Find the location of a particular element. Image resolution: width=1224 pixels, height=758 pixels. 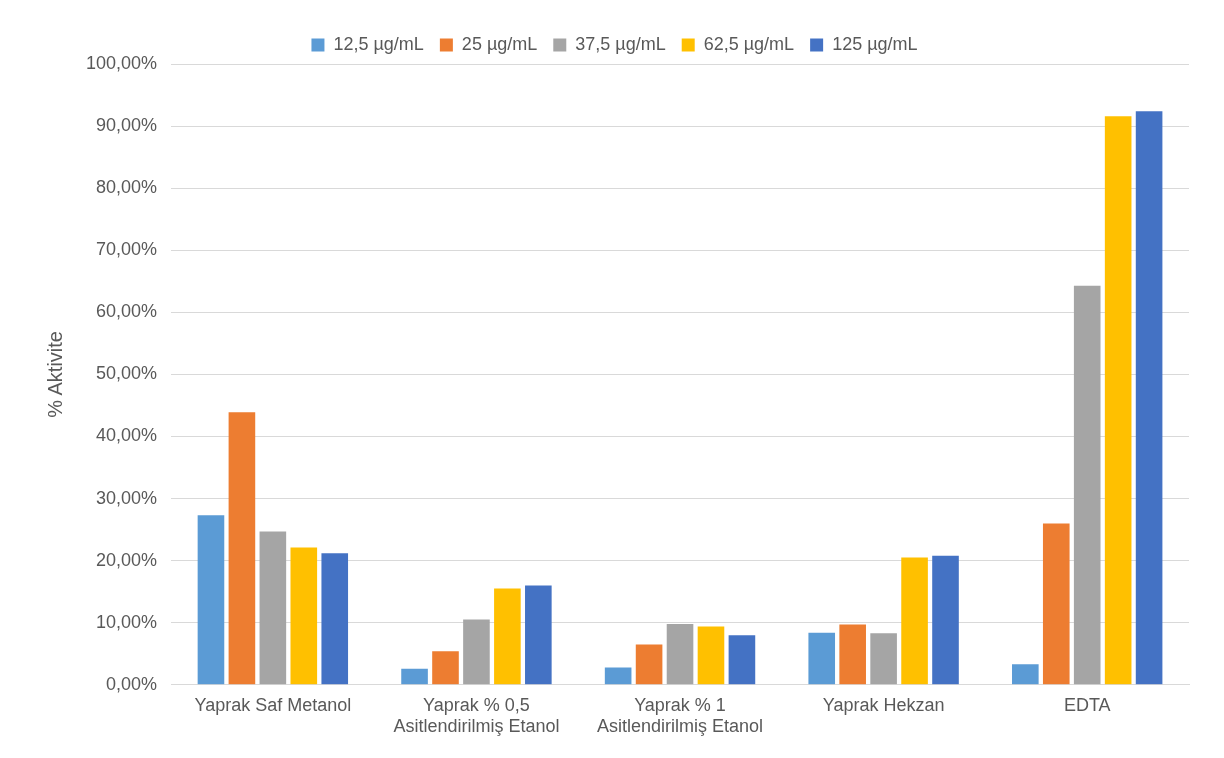

x-tick-label: Yaprak Saf Metanol is located at coordinates (273, 704).